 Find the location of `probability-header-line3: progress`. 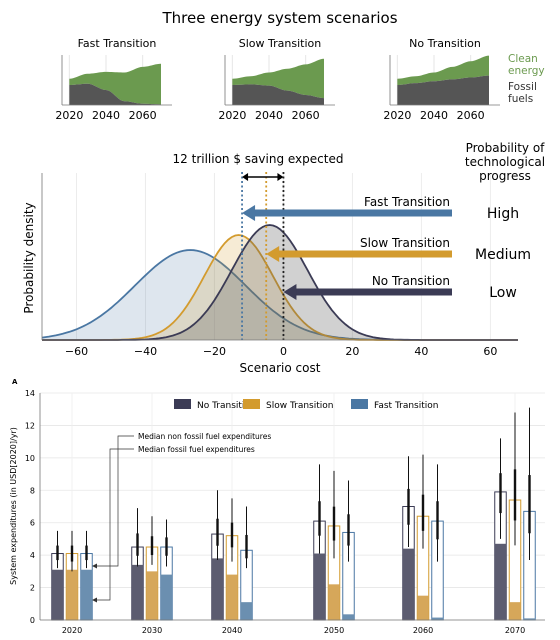

probability-header-line3: progress is located at coordinates (505, 176).